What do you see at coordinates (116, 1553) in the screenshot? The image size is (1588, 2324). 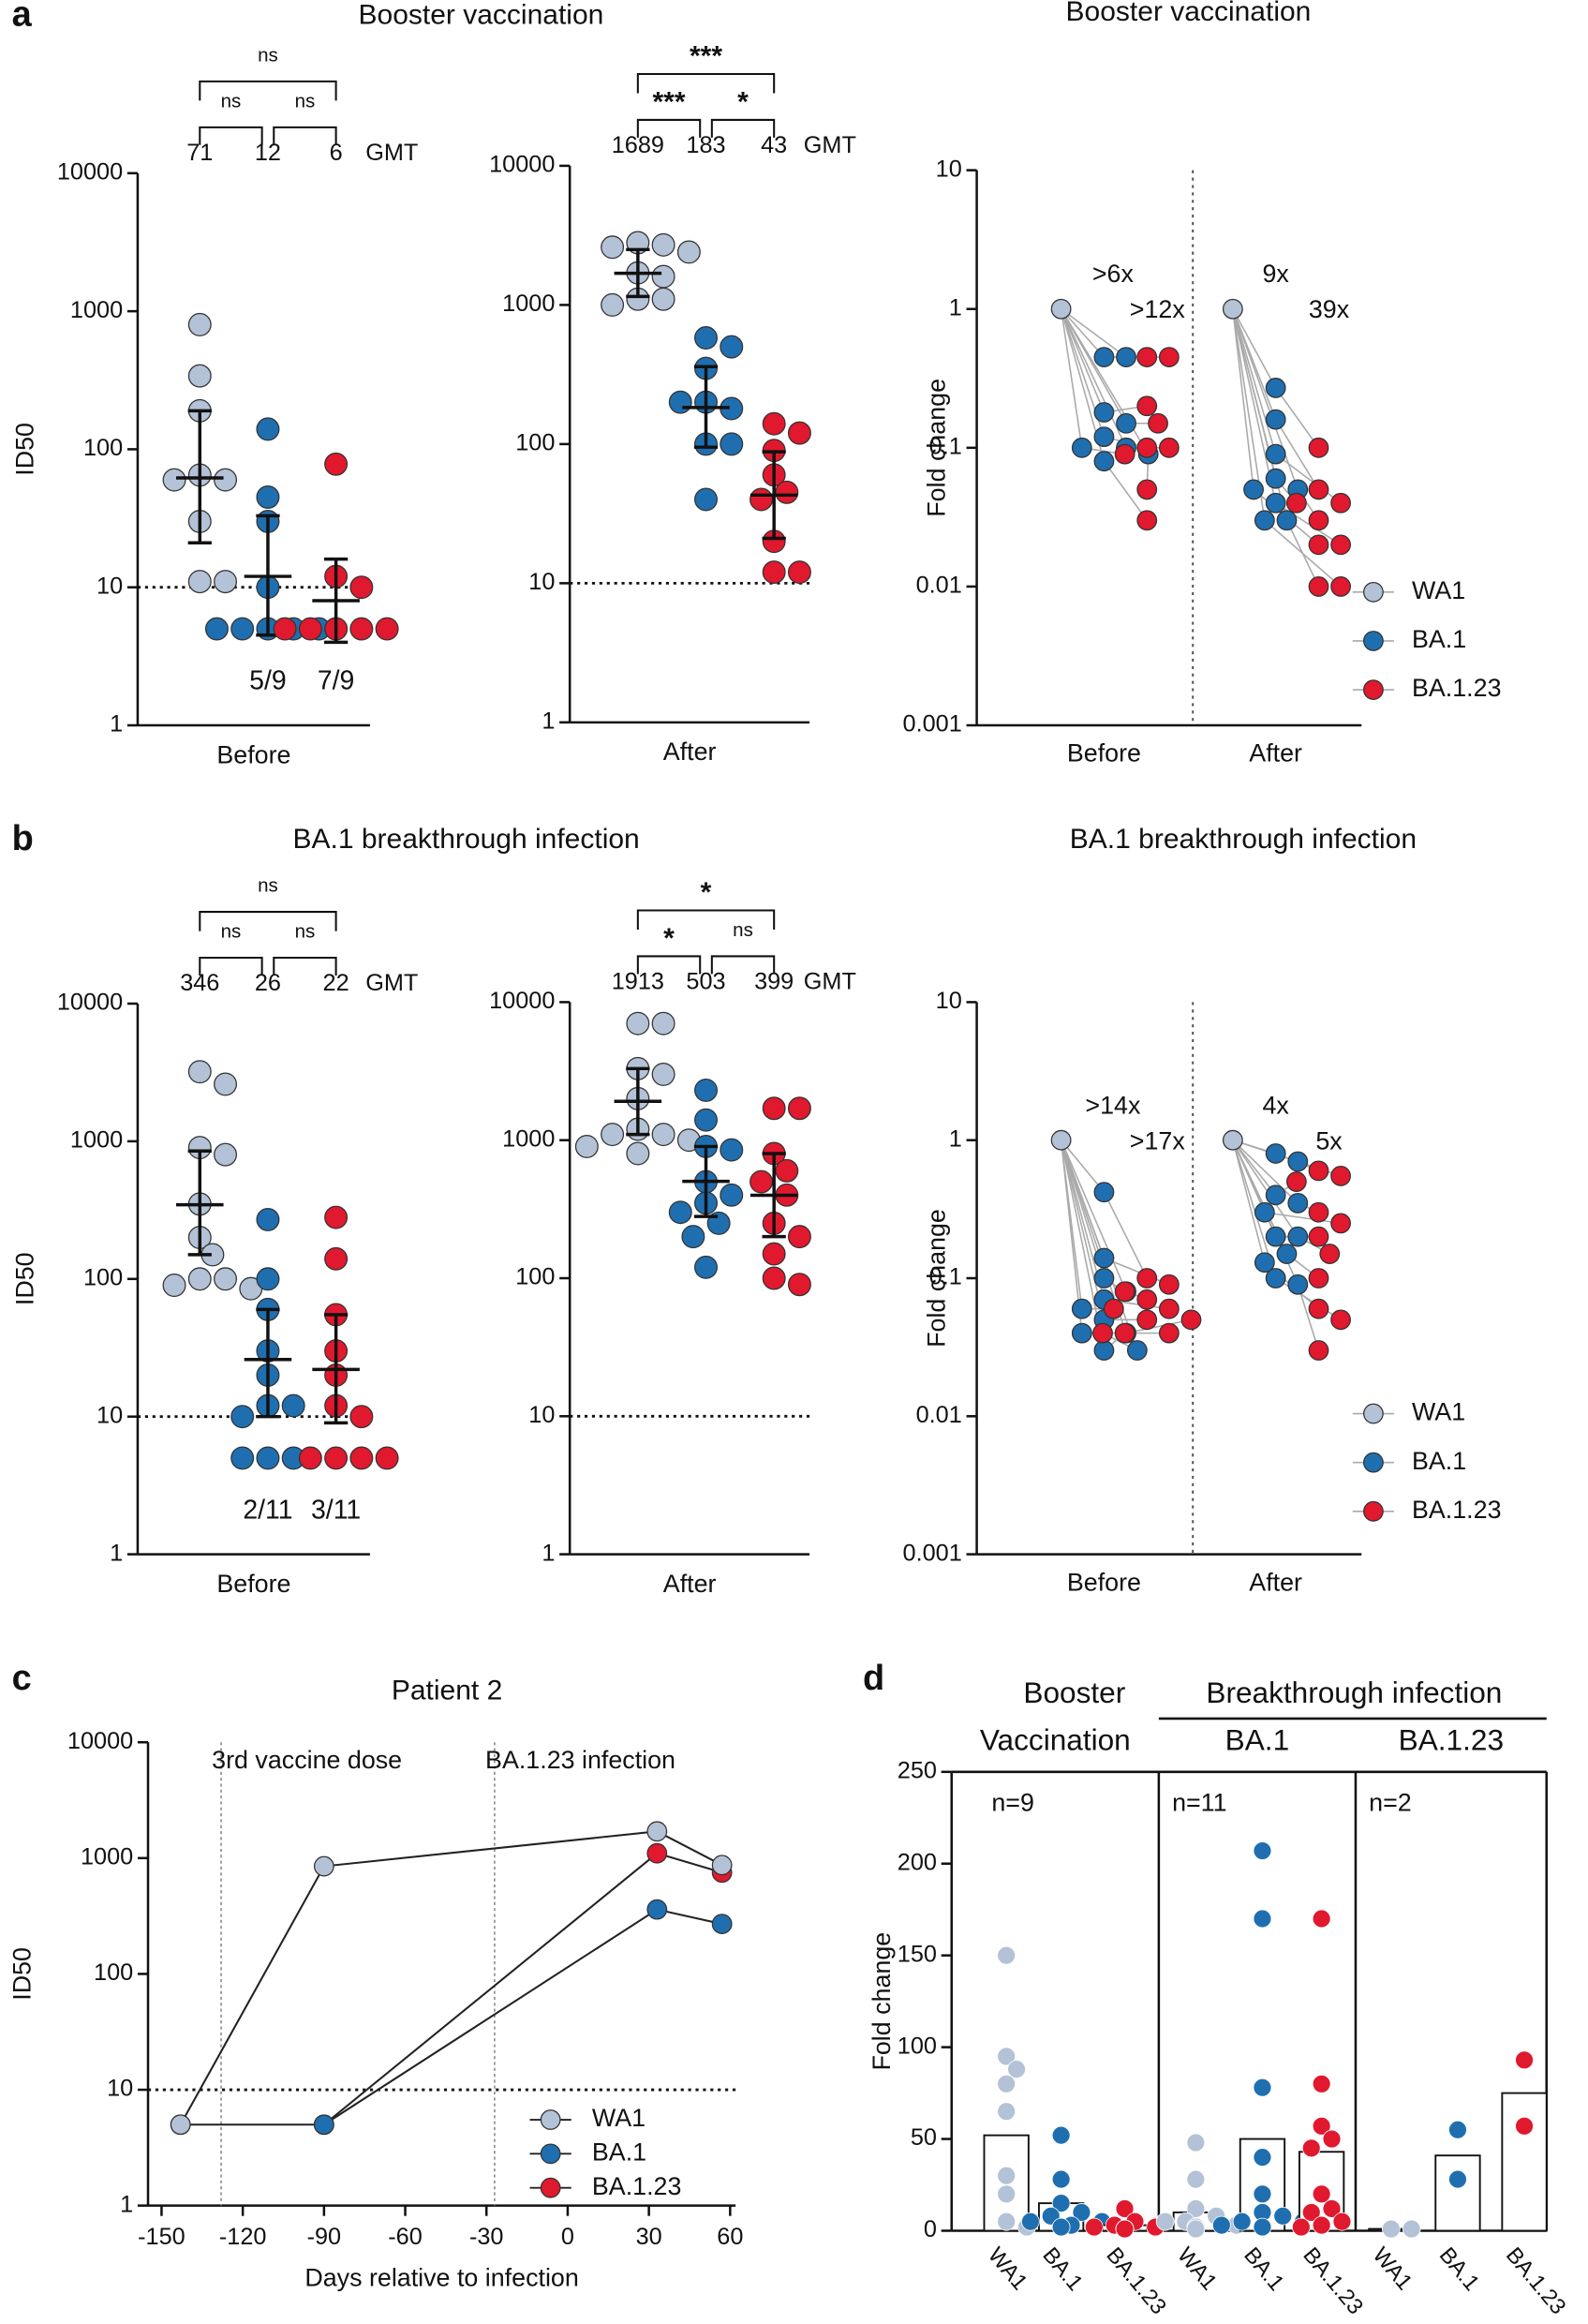 I see `y-tick-label: 1` at bounding box center [116, 1553].